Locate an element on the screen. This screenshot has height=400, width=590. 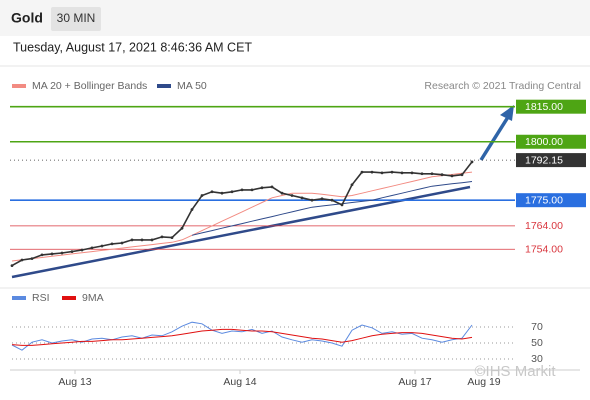
forecast-arrow is located at coordinates (494, 138).